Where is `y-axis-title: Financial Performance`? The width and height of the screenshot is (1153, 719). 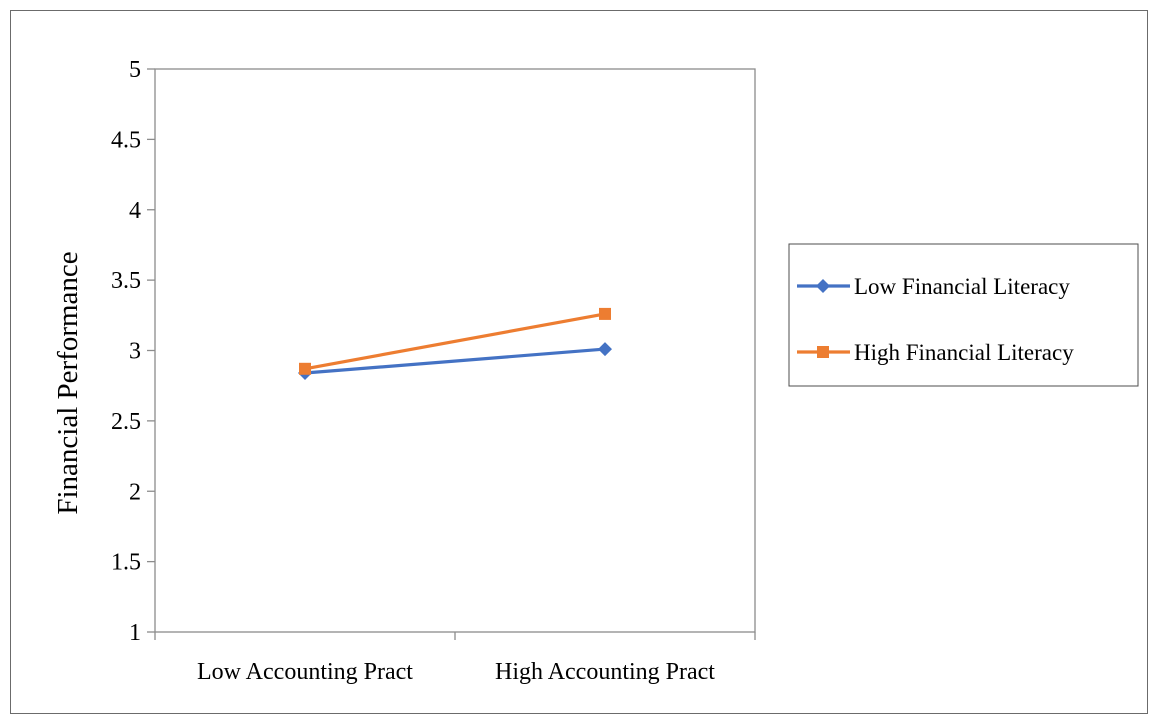
y-axis-title: Financial Performance is located at coordinates (68, 382).